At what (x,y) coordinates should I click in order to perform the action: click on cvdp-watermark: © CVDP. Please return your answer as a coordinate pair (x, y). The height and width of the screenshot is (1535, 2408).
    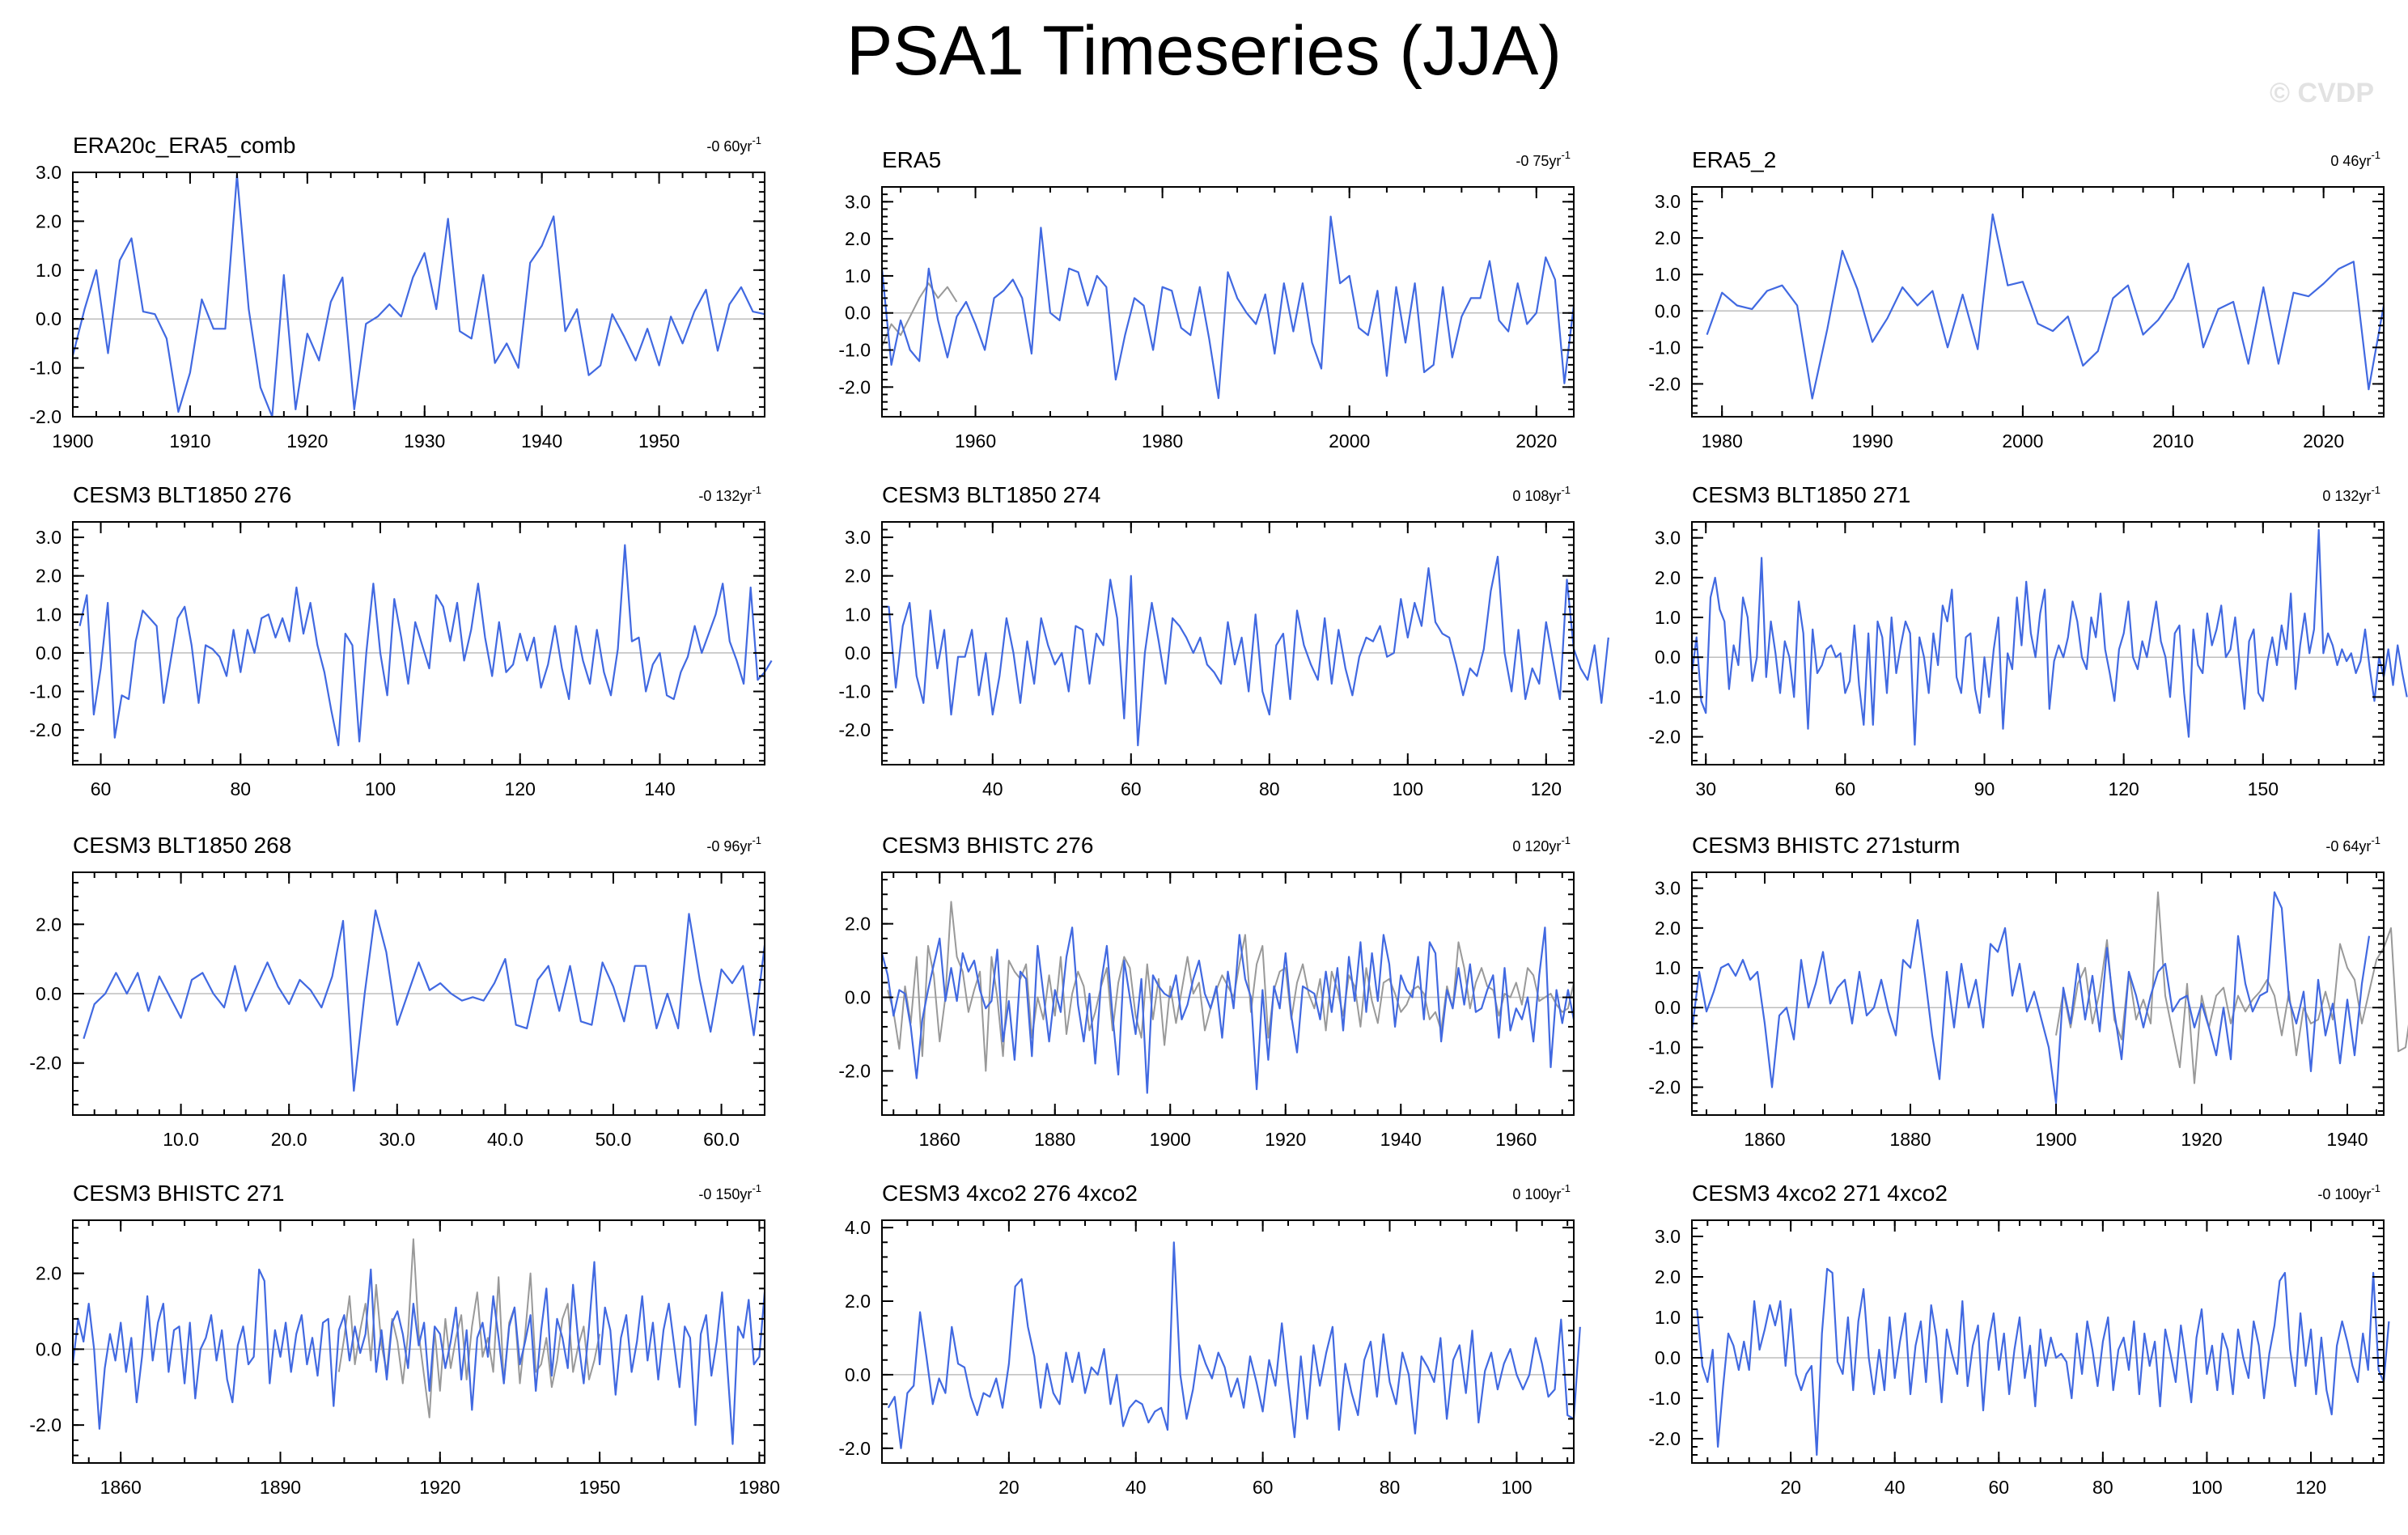
    Looking at the image, I should click on (2322, 93).